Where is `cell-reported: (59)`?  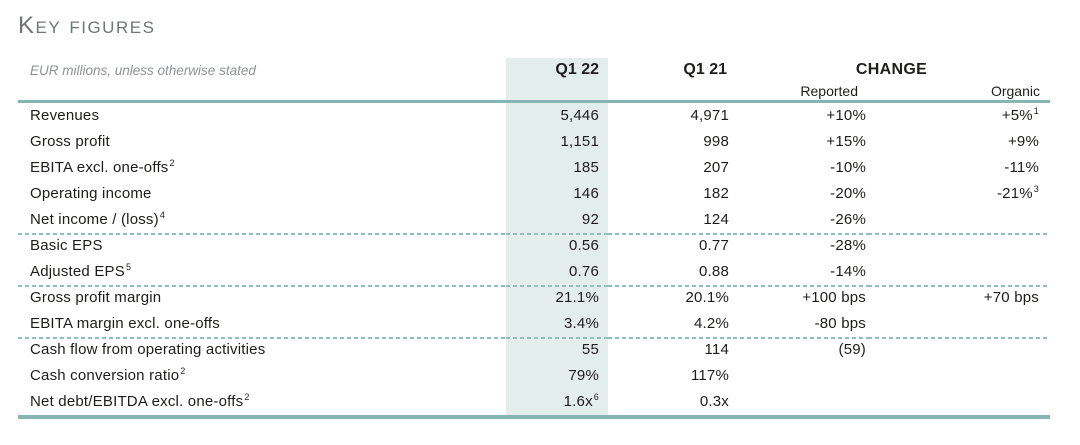
cell-reported: (59) is located at coordinates (800, 350).